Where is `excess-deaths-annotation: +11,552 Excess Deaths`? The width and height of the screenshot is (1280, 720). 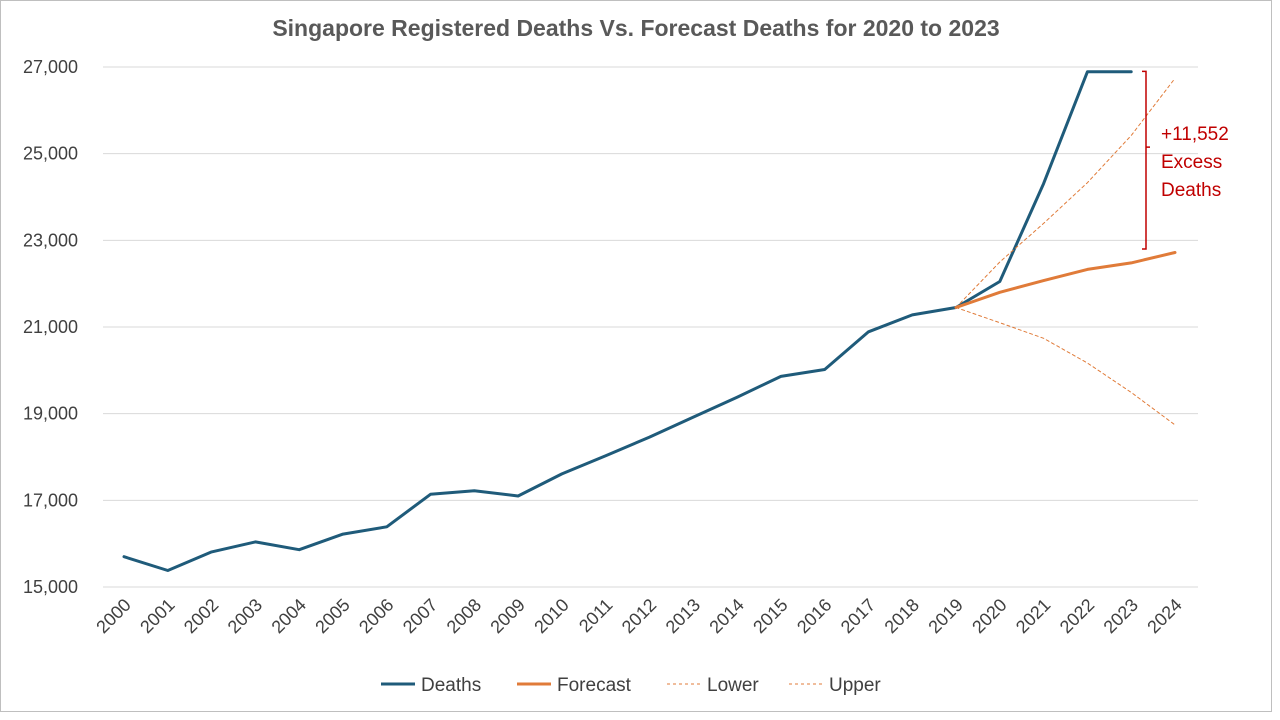
excess-deaths-annotation: +11,552 Excess Deaths is located at coordinates (1185, 160).